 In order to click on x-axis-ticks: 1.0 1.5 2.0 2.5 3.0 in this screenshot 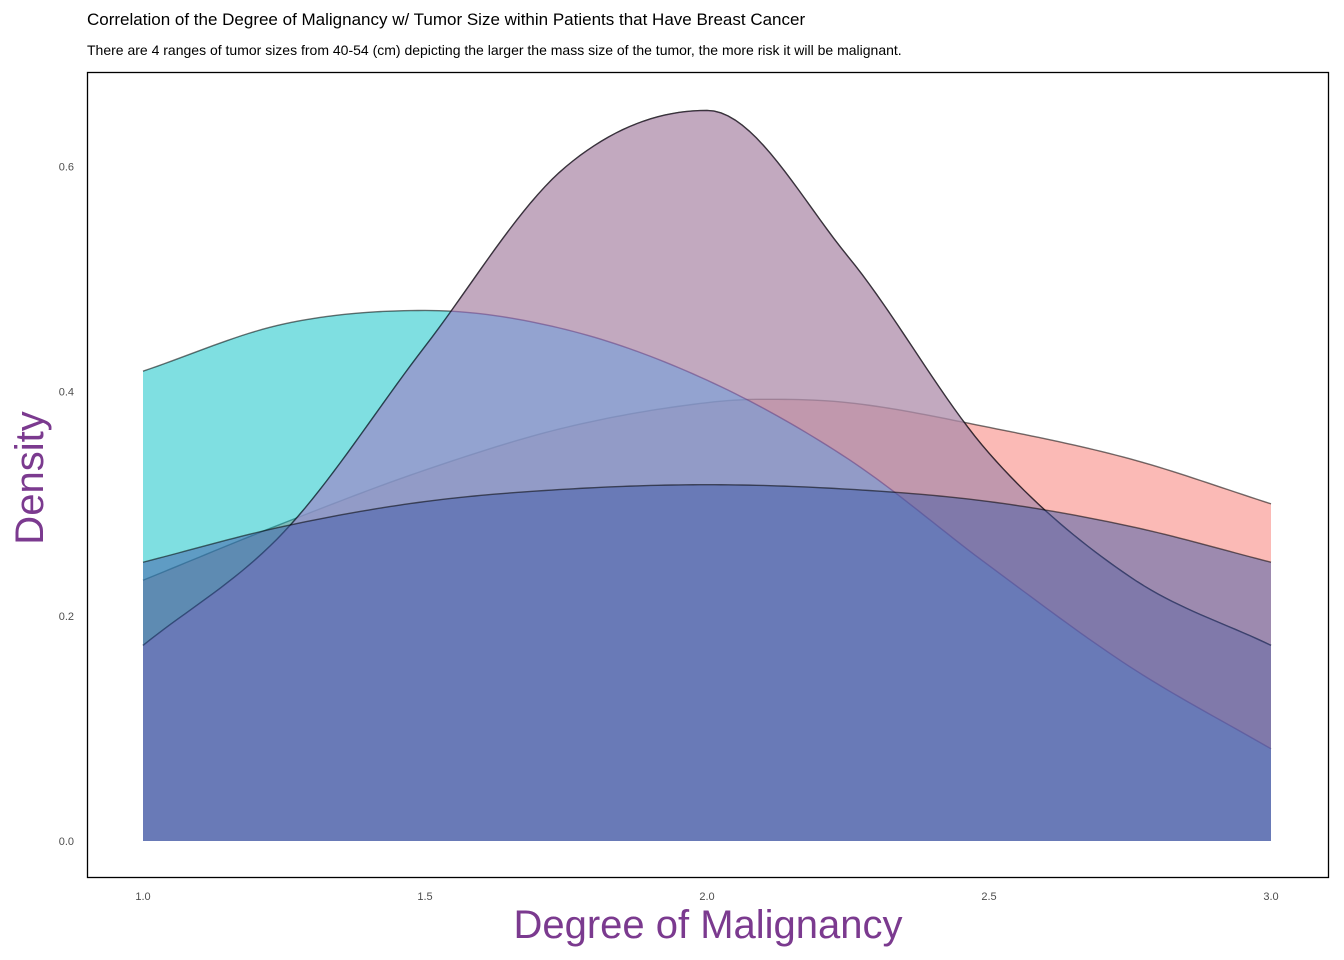, I will do `click(706, 897)`.